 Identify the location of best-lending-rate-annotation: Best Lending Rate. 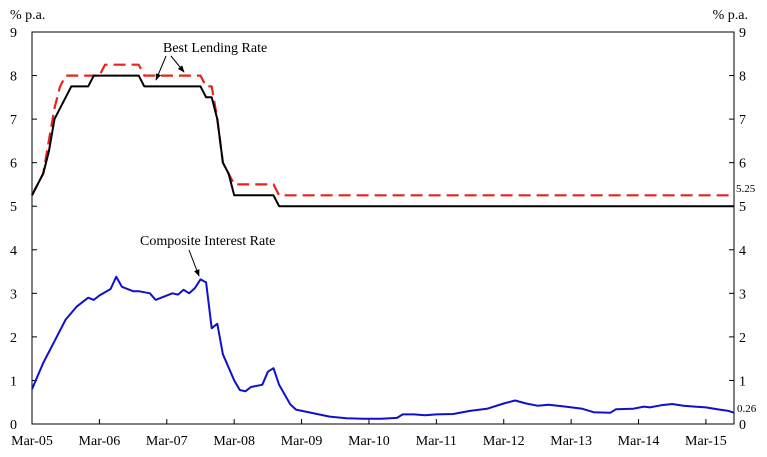
(211, 61).